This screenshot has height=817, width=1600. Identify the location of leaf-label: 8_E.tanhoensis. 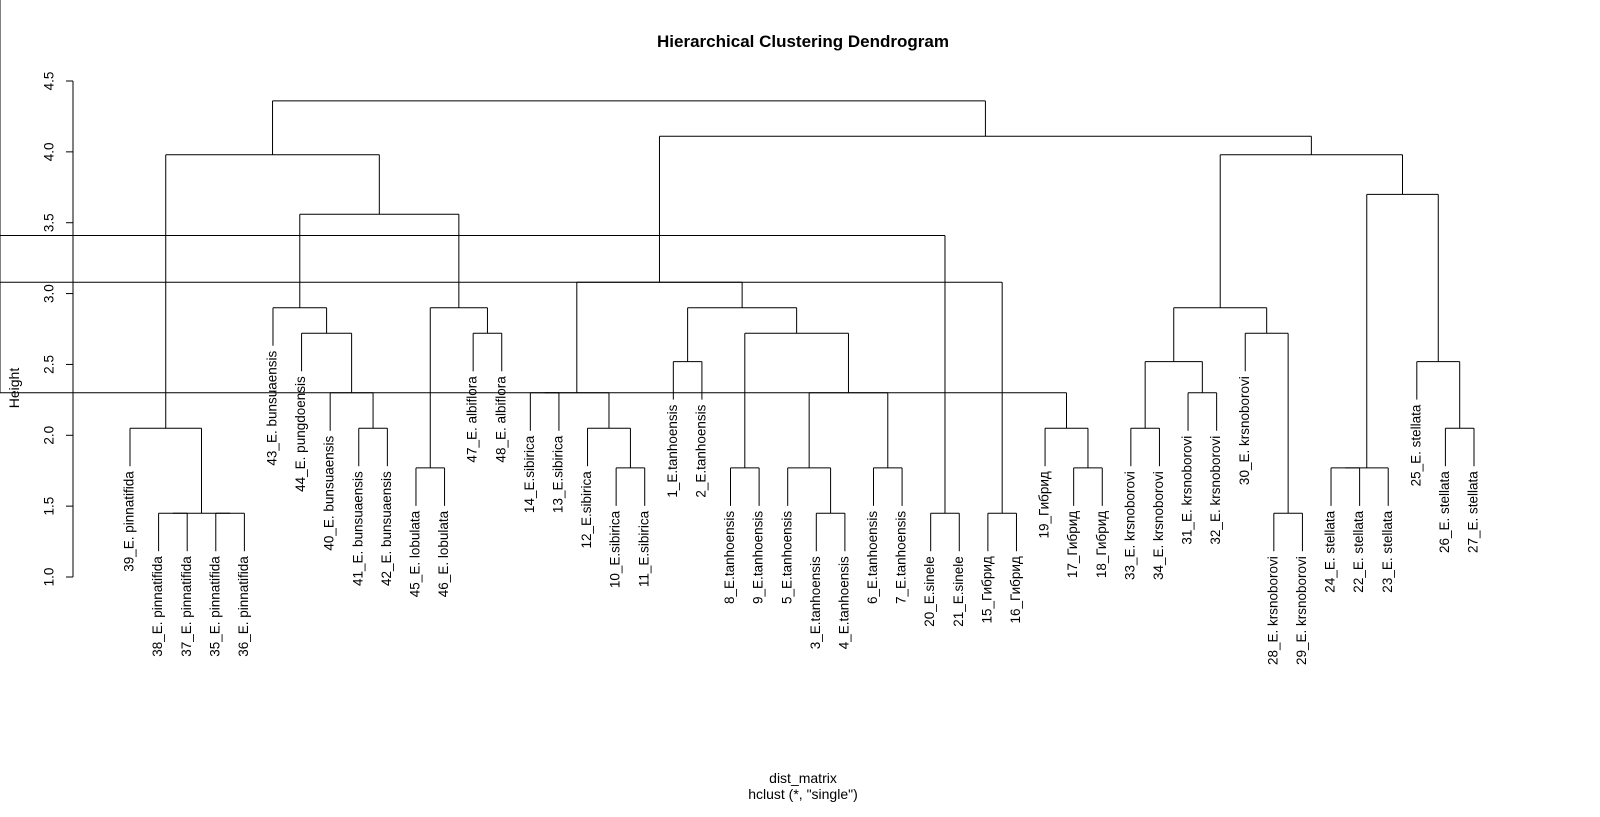
(729, 557).